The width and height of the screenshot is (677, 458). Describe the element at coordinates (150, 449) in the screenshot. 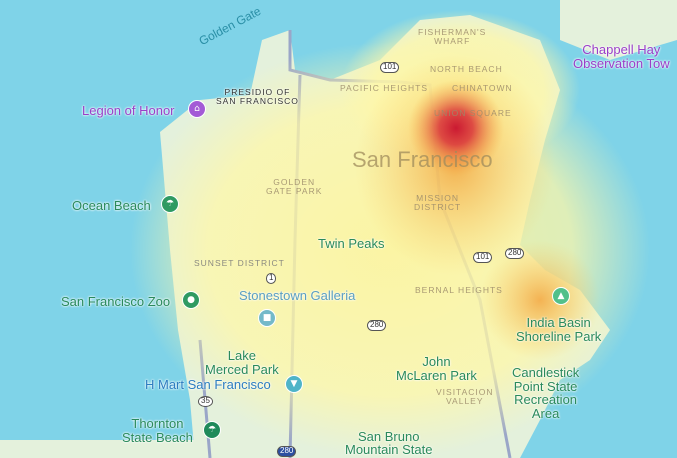

I see `land-south` at that location.